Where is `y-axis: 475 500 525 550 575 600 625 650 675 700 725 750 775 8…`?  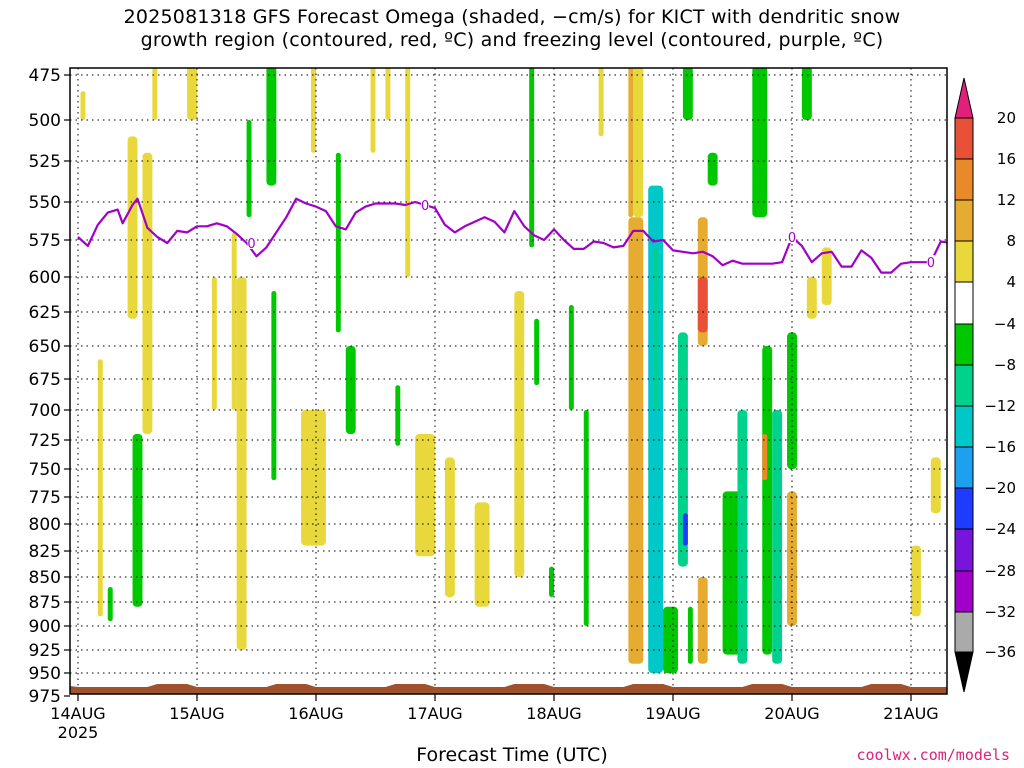
y-axis: 475 500 525 550 575 600 625 650 675 700 725 750 775 8… is located at coordinates (49, 386).